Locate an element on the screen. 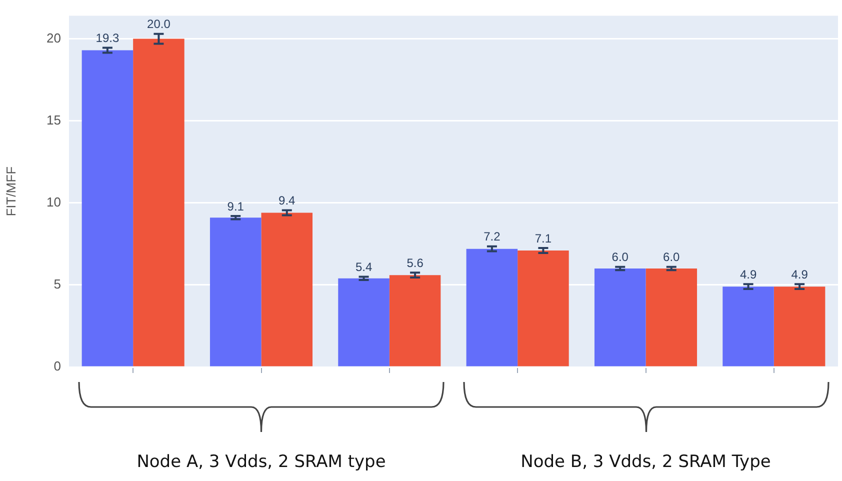  text: Node B, 3 Vdds, 2 SRAM Type is located at coordinates (645, 462).